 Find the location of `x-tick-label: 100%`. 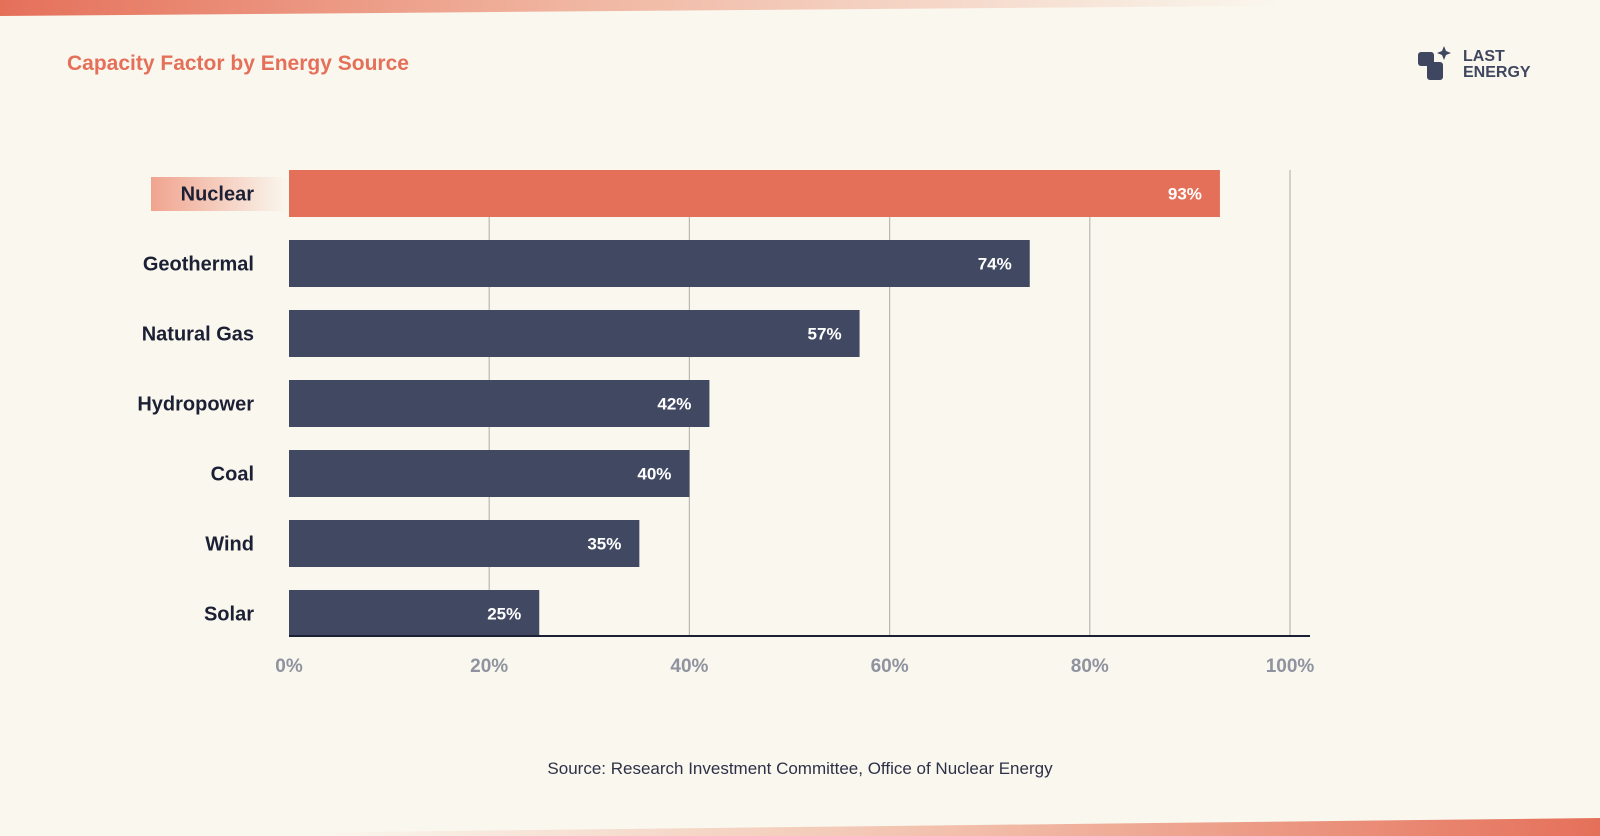

x-tick-label: 100% is located at coordinates (1290, 666).